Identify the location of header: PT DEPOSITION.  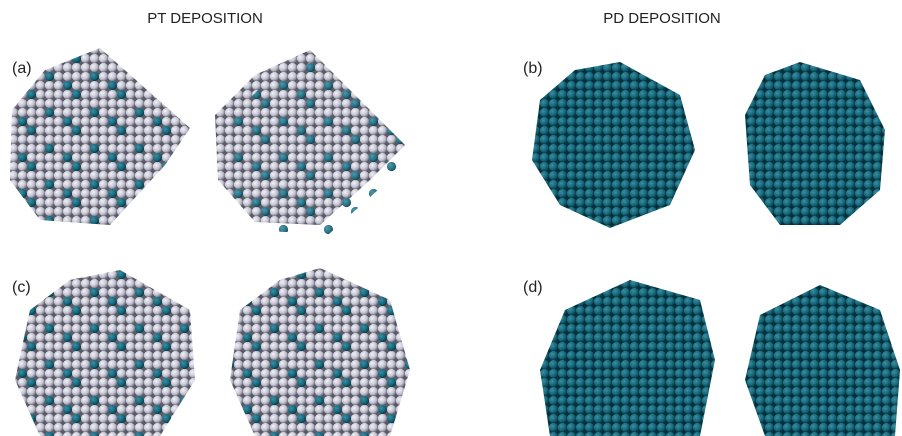
(205, 18).